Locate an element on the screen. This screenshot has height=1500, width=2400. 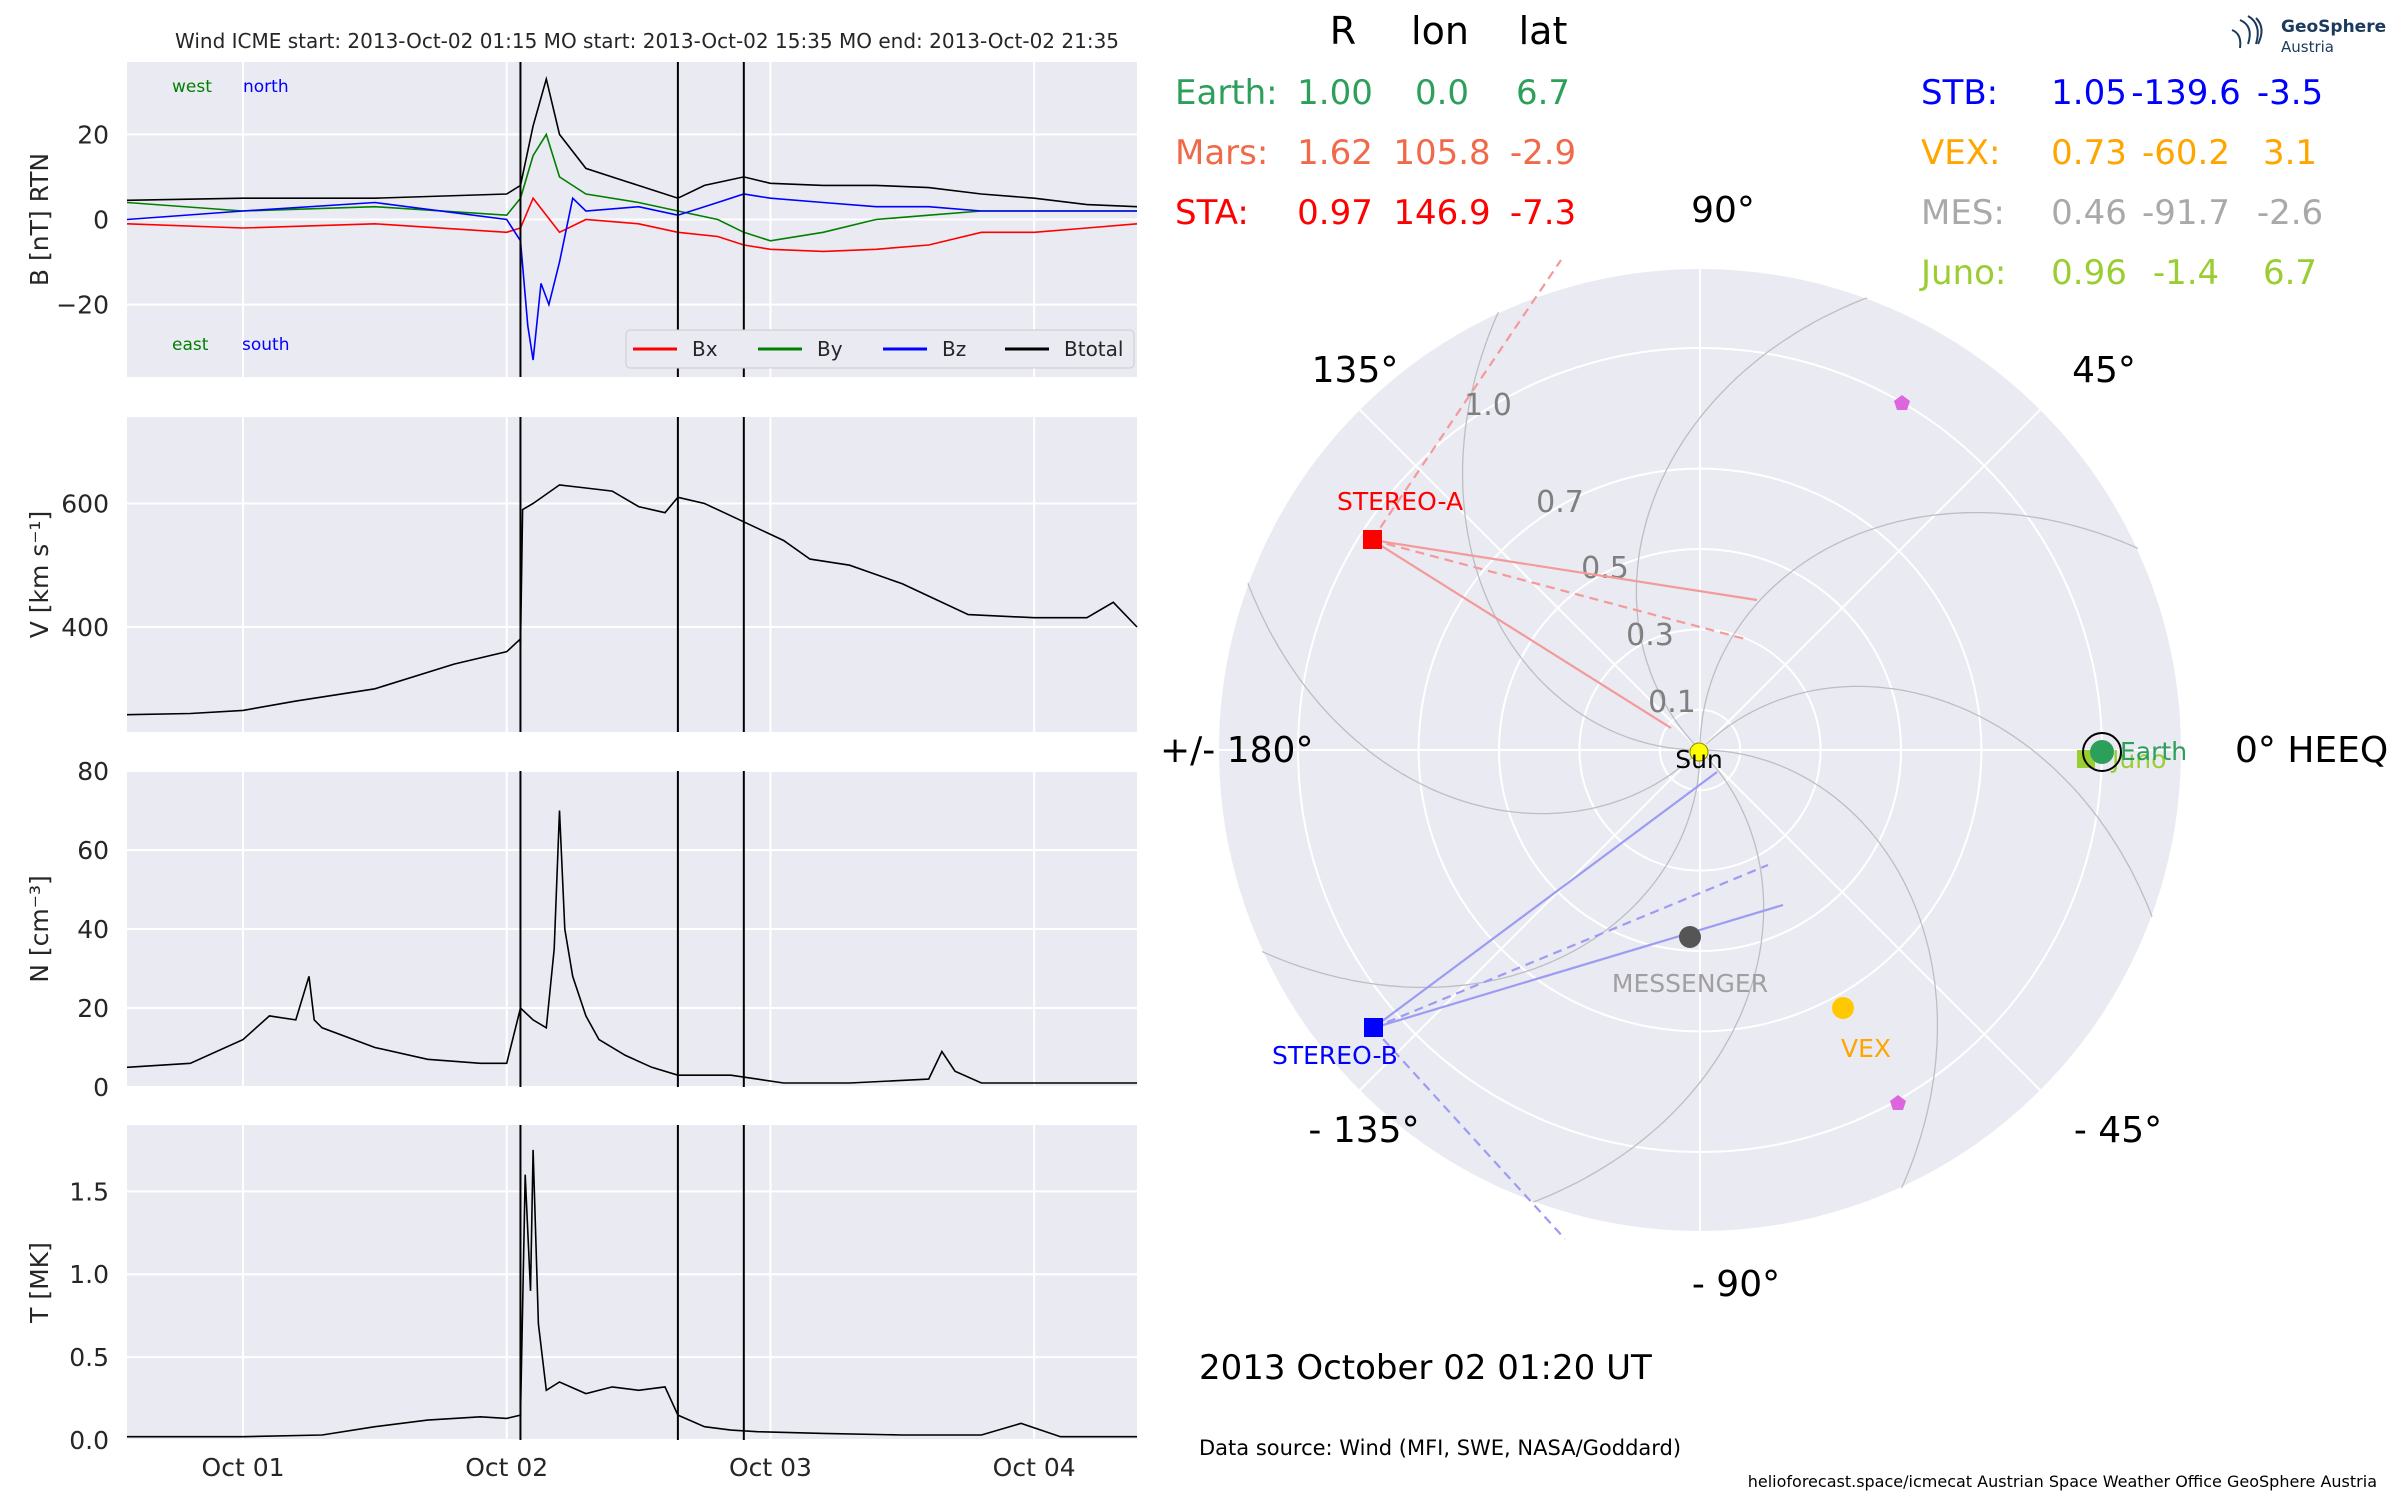
stereo-b-hi-lines is located at coordinates (1578, 1005).